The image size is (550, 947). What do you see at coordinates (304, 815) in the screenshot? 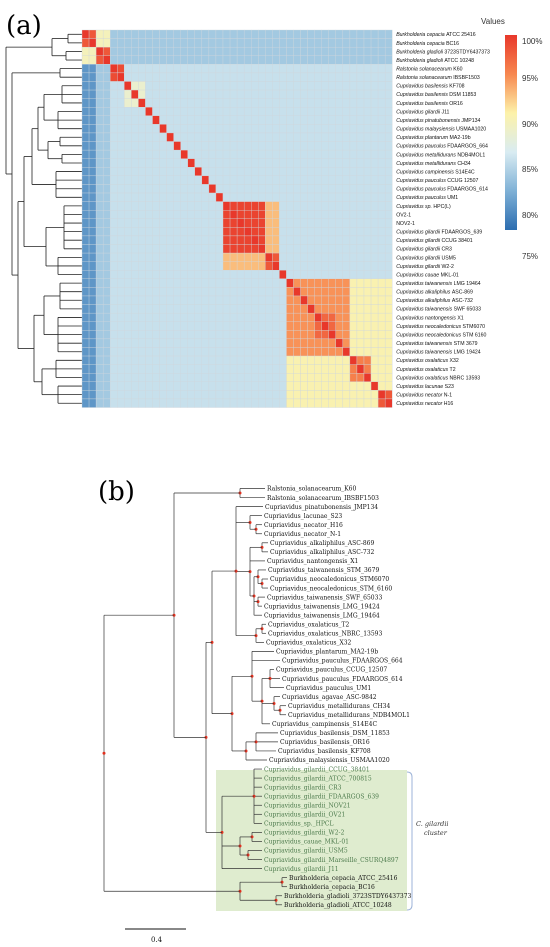
I see `tree-tip-label: Cupriavidus_gilardii_OV21` at bounding box center [304, 815].